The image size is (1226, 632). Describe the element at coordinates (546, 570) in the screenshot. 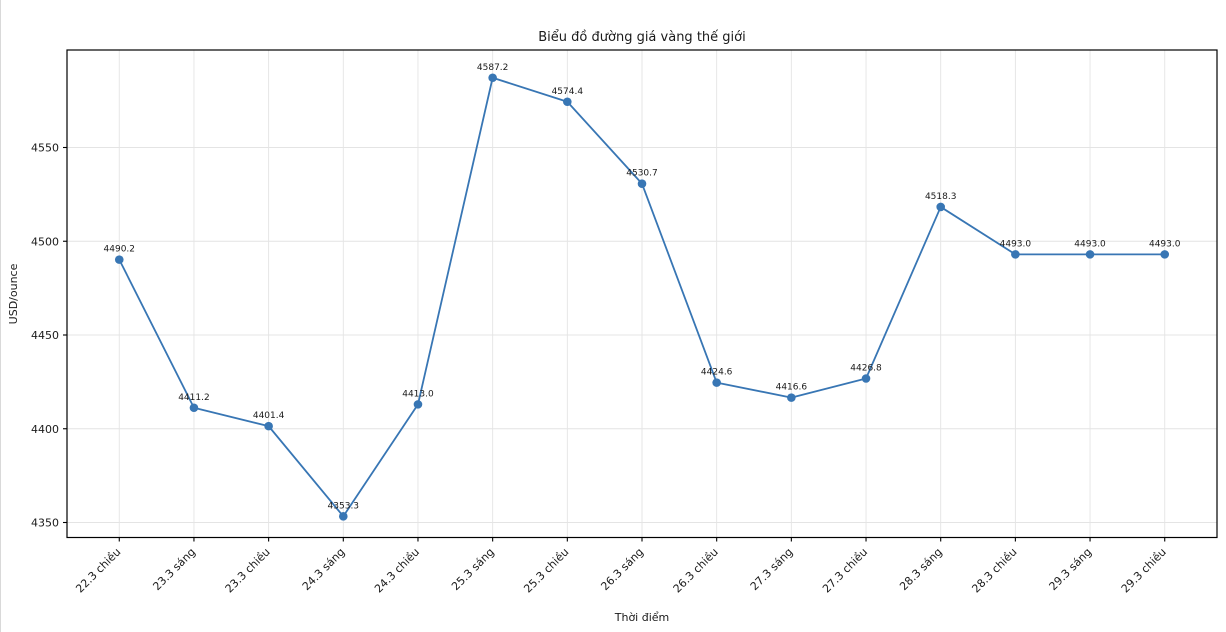

I see `x-tick-label: 25.3 chiều` at that location.